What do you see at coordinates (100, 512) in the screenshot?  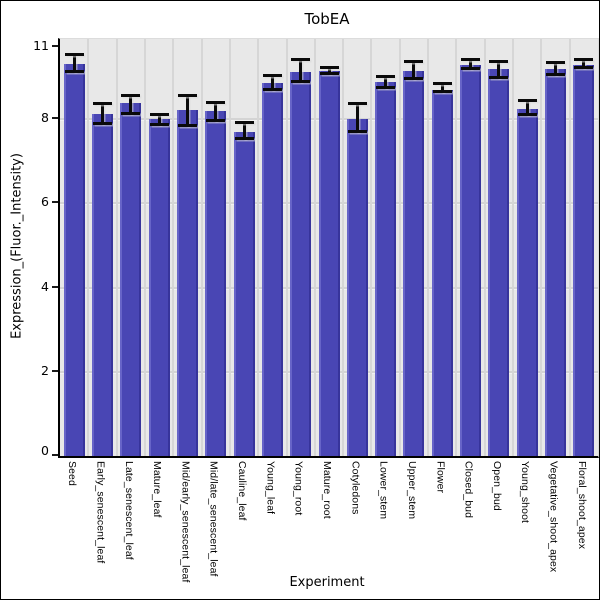 I see `x-tick-label: Early_senescent_leaf` at bounding box center [100, 512].